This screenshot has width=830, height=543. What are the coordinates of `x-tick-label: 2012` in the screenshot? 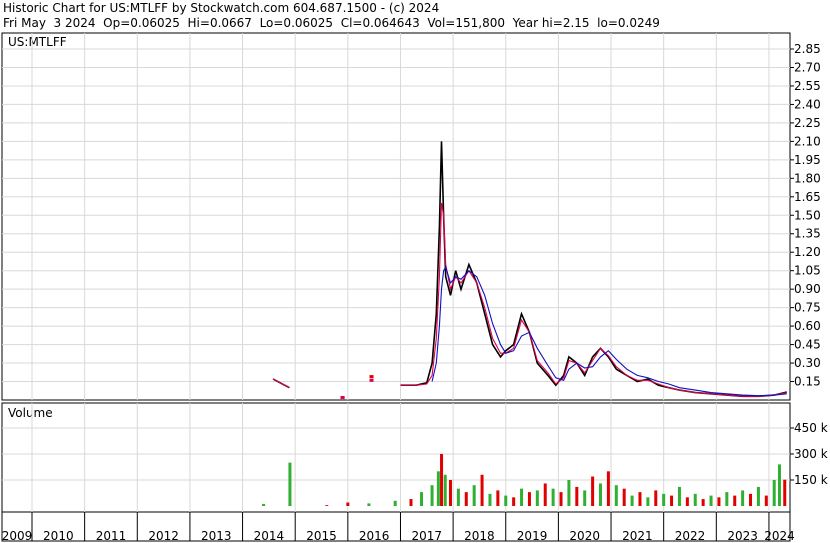 It's located at (163, 536).